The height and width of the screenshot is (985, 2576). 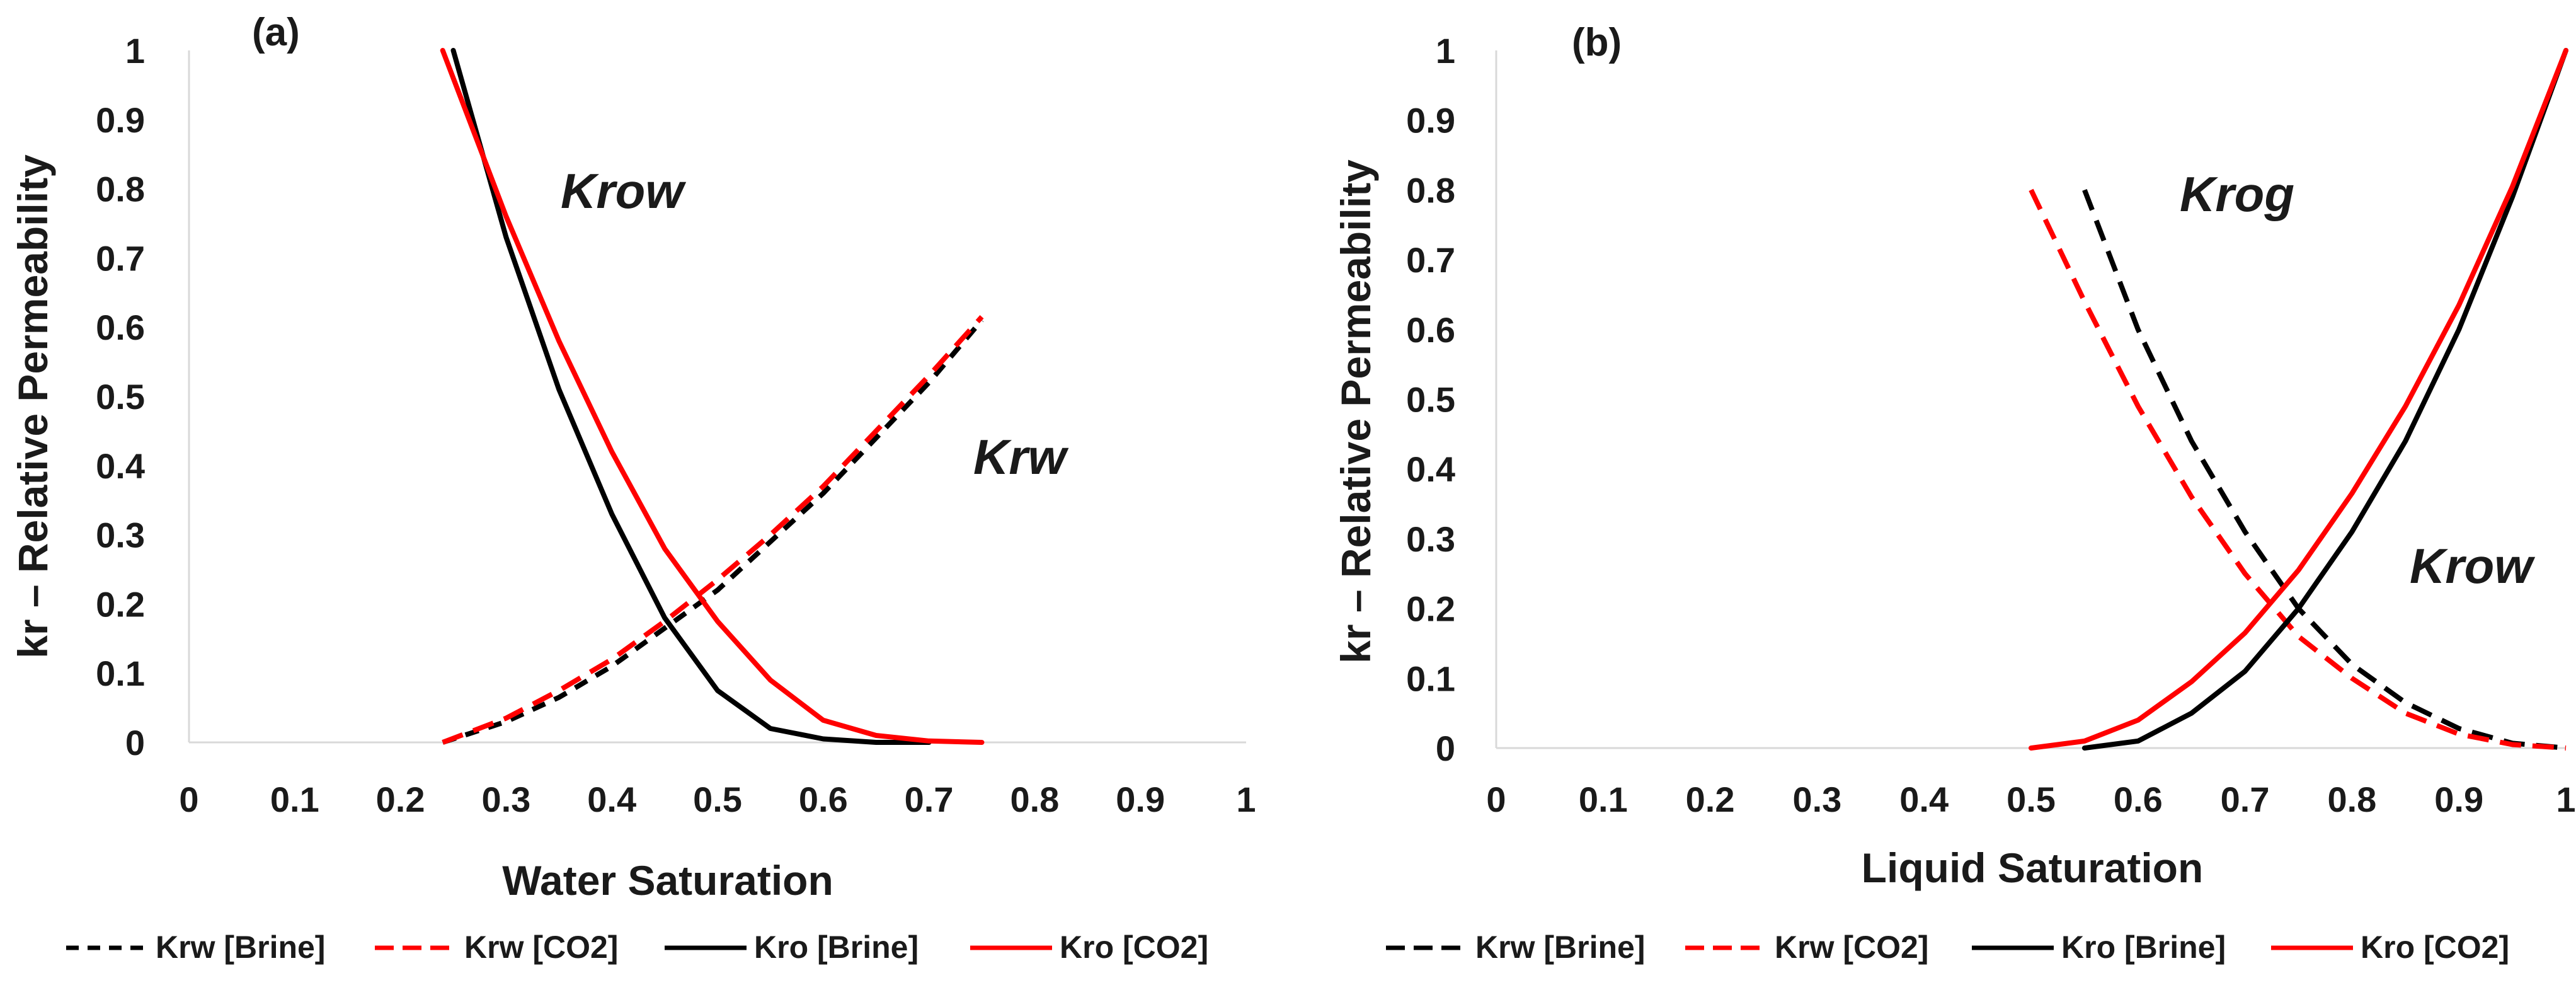 I want to click on panel-a-y-tick-label: 0.7, so click(x=121, y=258).